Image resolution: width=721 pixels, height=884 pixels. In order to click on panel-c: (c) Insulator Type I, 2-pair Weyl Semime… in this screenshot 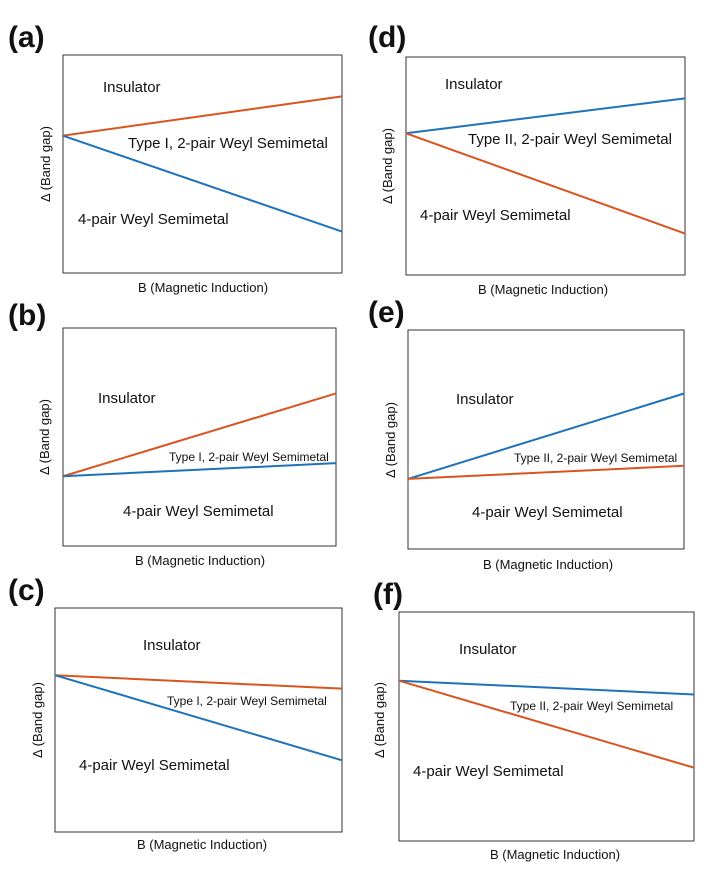, I will do `click(175, 713)`.